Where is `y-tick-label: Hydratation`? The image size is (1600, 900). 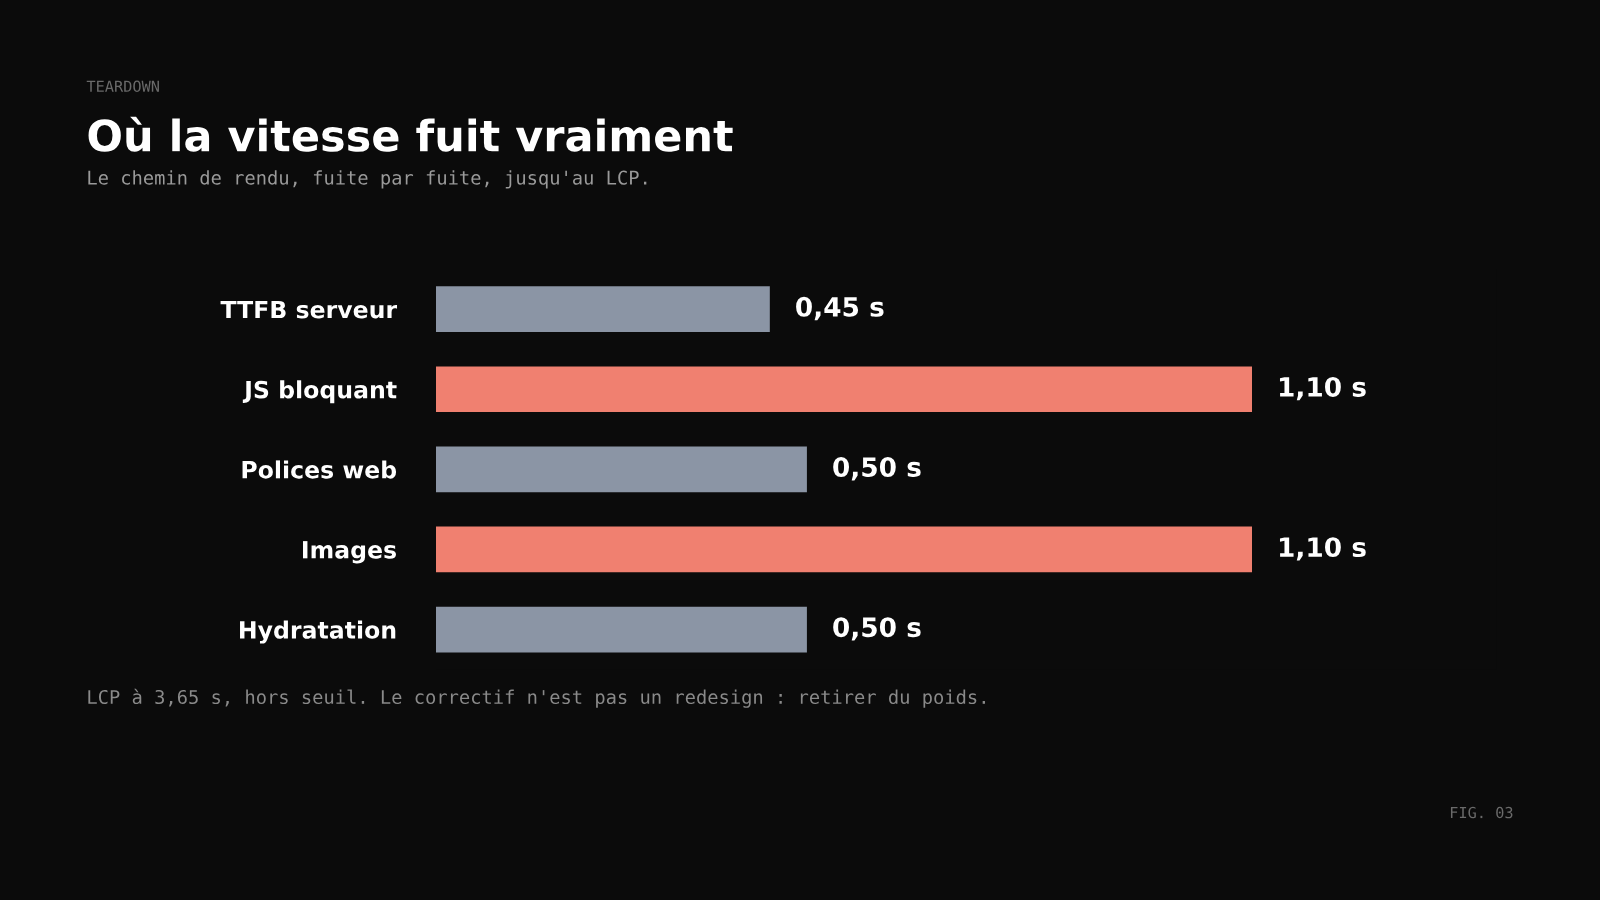 y-tick-label: Hydratation is located at coordinates (318, 632).